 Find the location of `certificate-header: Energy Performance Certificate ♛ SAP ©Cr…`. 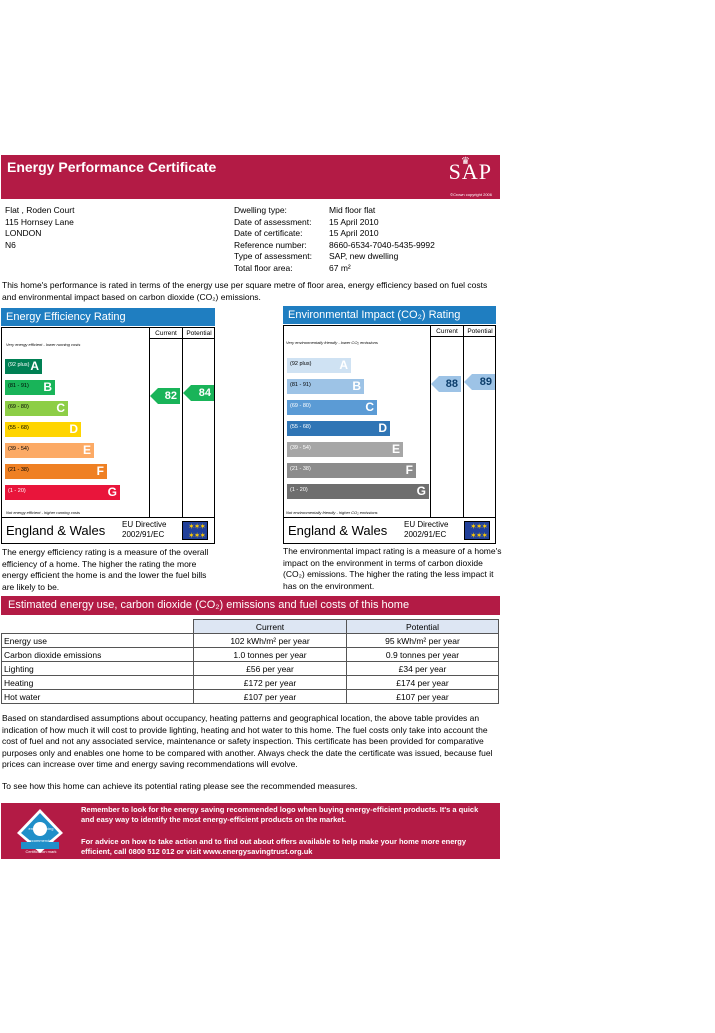

certificate-header: Energy Performance Certificate ♛ SAP ©Cr… is located at coordinates (250, 177).